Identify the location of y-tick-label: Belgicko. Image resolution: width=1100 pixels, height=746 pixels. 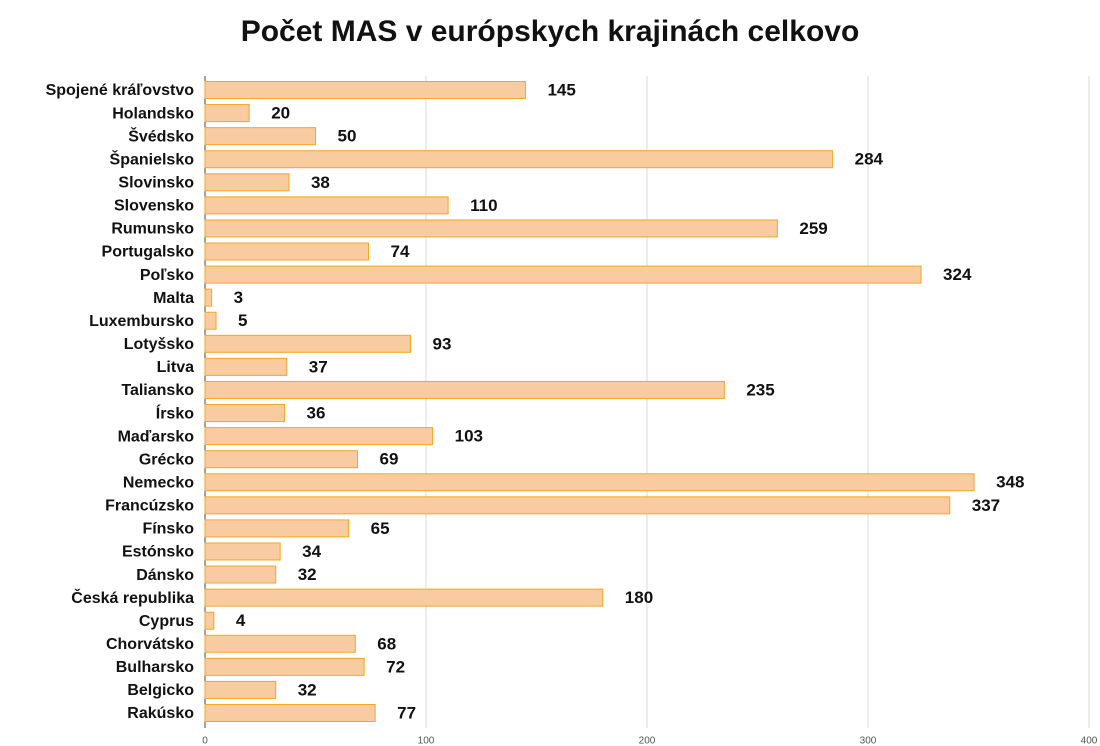
(160, 690).